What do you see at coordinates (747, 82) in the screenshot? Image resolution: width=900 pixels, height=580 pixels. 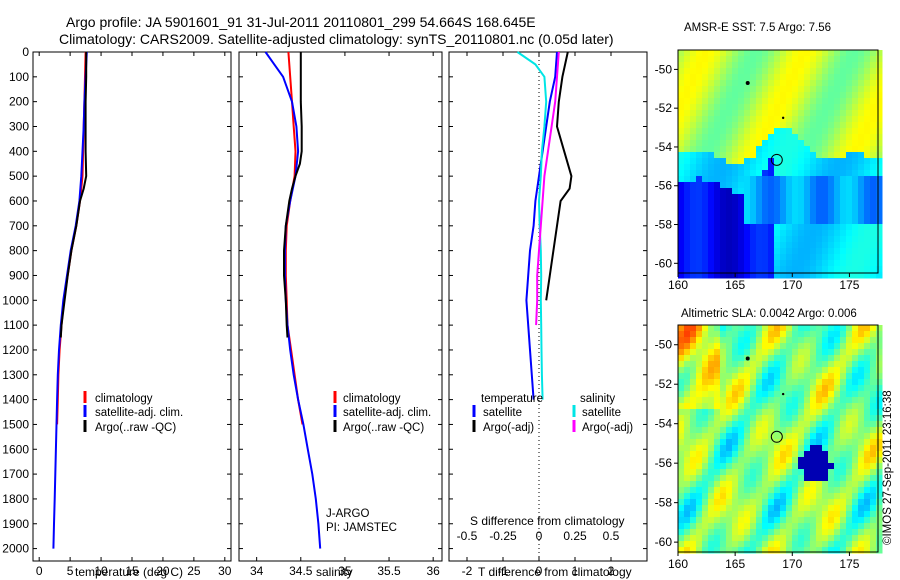 I see `island-marker` at bounding box center [747, 82].